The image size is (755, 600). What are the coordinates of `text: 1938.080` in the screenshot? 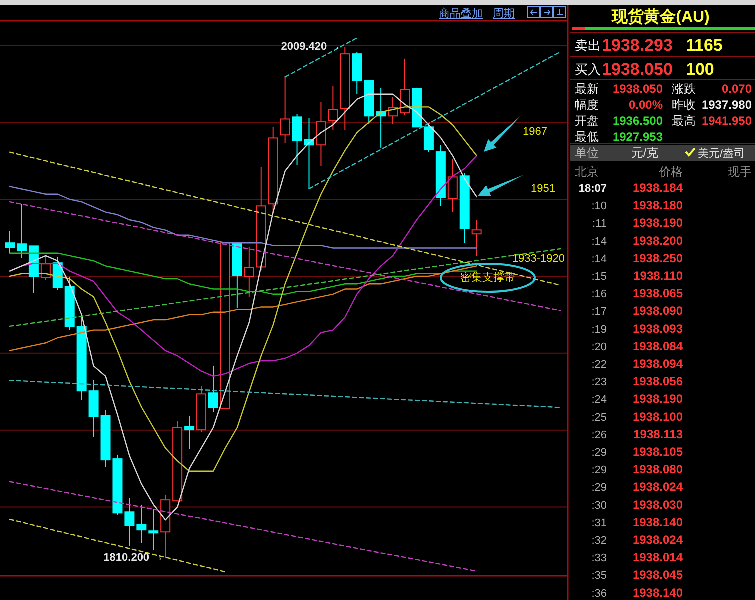 It's located at (658, 469).